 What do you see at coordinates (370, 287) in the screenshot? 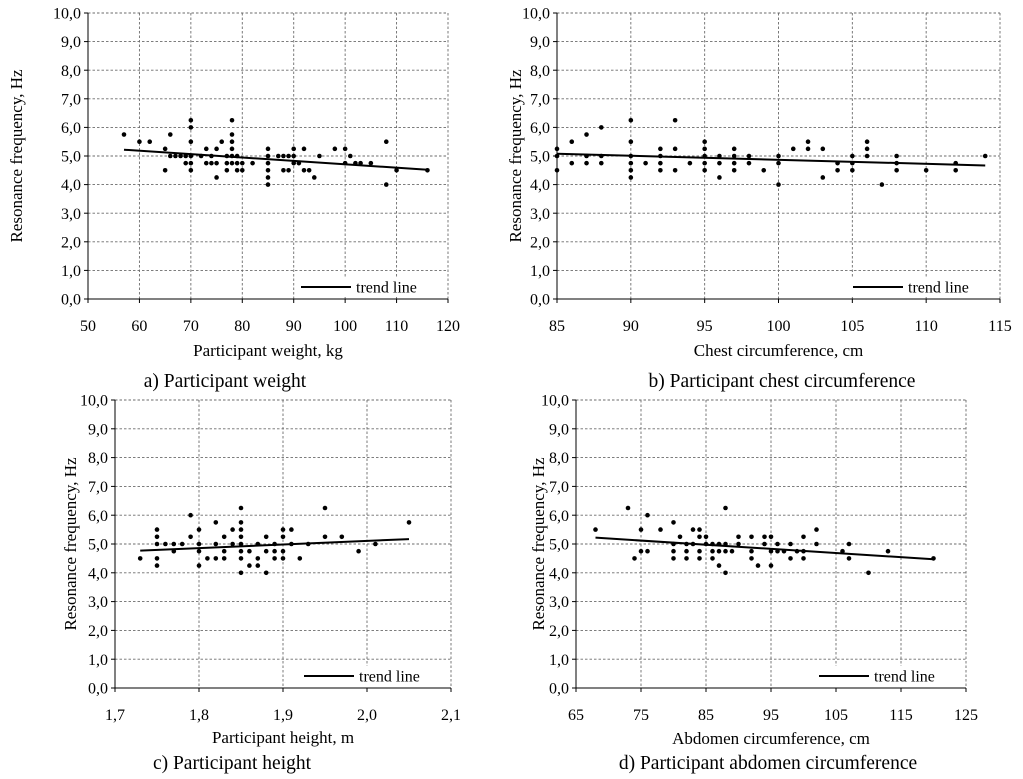
I see `legend: trend line` at bounding box center [370, 287].